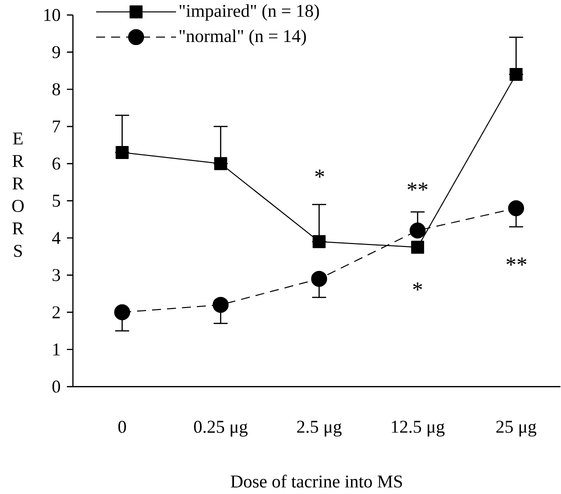  Describe the element at coordinates (56, 126) in the screenshot. I see `y-tick-label: 7` at that location.